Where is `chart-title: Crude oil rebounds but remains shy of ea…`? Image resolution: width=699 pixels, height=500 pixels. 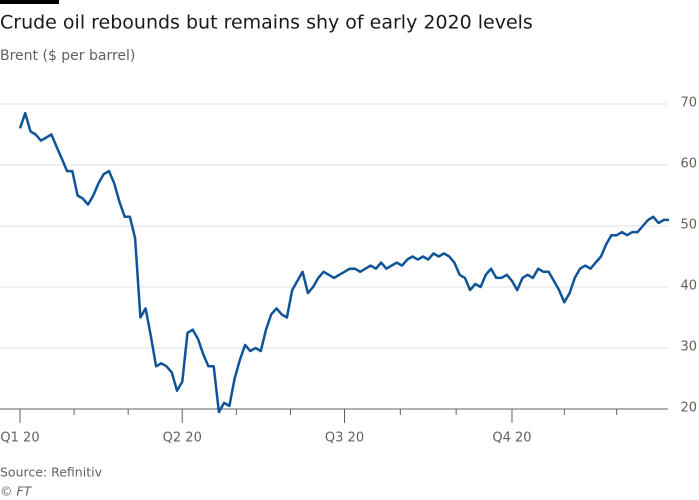 chart-title: Crude oil rebounds but remains shy of ea… is located at coordinates (266, 23).